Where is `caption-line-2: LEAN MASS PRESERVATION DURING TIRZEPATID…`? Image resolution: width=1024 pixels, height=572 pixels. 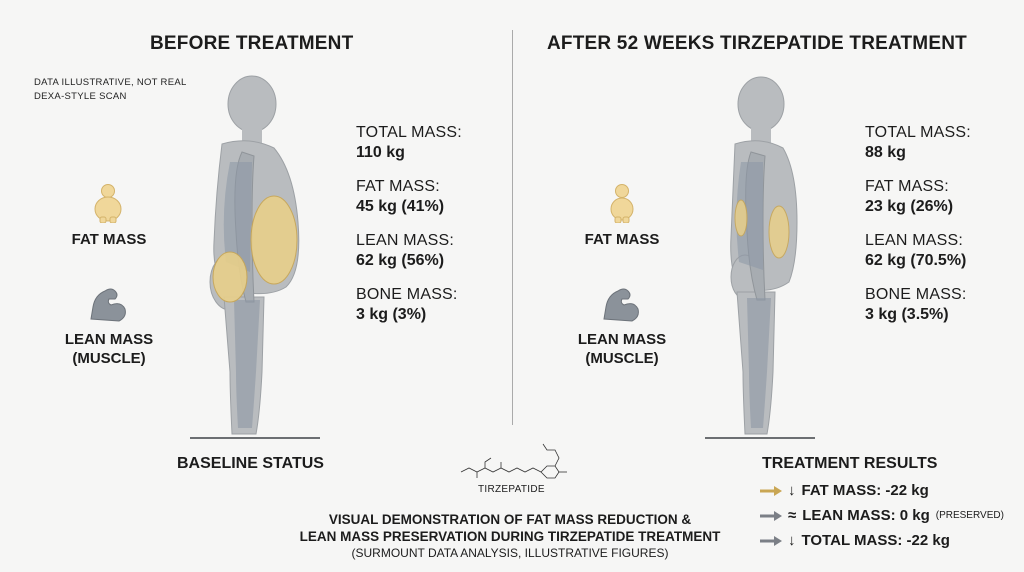 caption-line-2: LEAN MASS PRESERVATION DURING TIRZEPATID… is located at coordinates (510, 536).